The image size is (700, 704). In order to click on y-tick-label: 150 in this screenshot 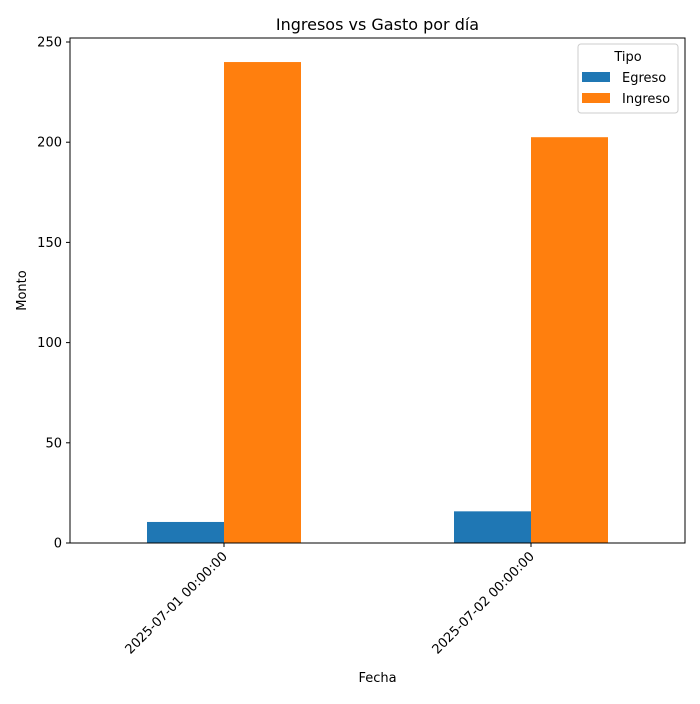, I will do `click(49, 243)`.